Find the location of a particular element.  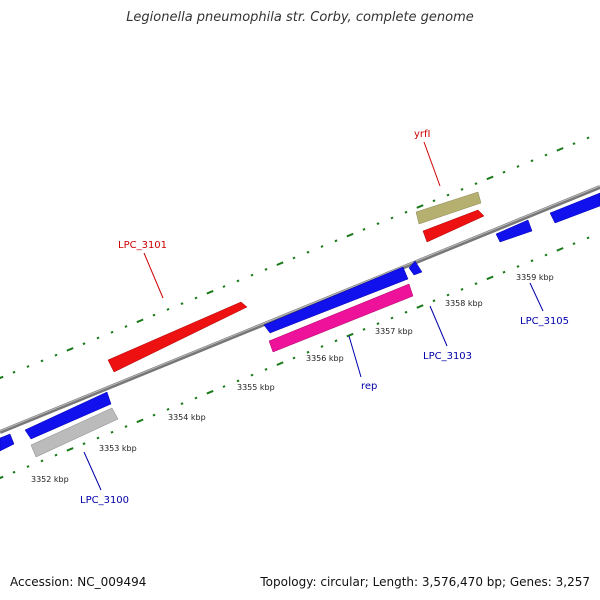

label-rep: rep is located at coordinates (369, 386).